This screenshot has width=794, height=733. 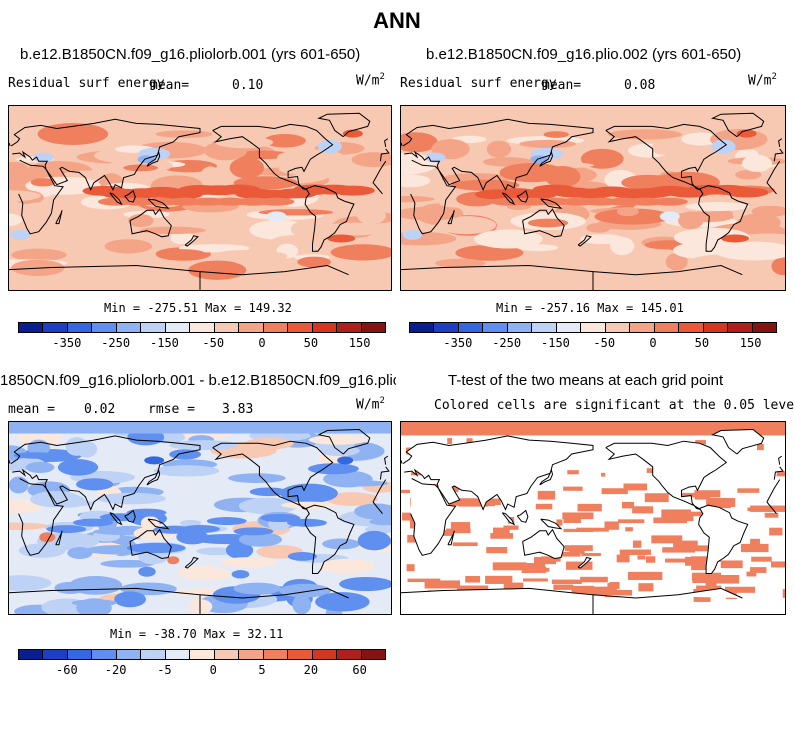 What do you see at coordinates (595, 197) in the screenshot?
I see `coastline-africa` at bounding box center [595, 197].